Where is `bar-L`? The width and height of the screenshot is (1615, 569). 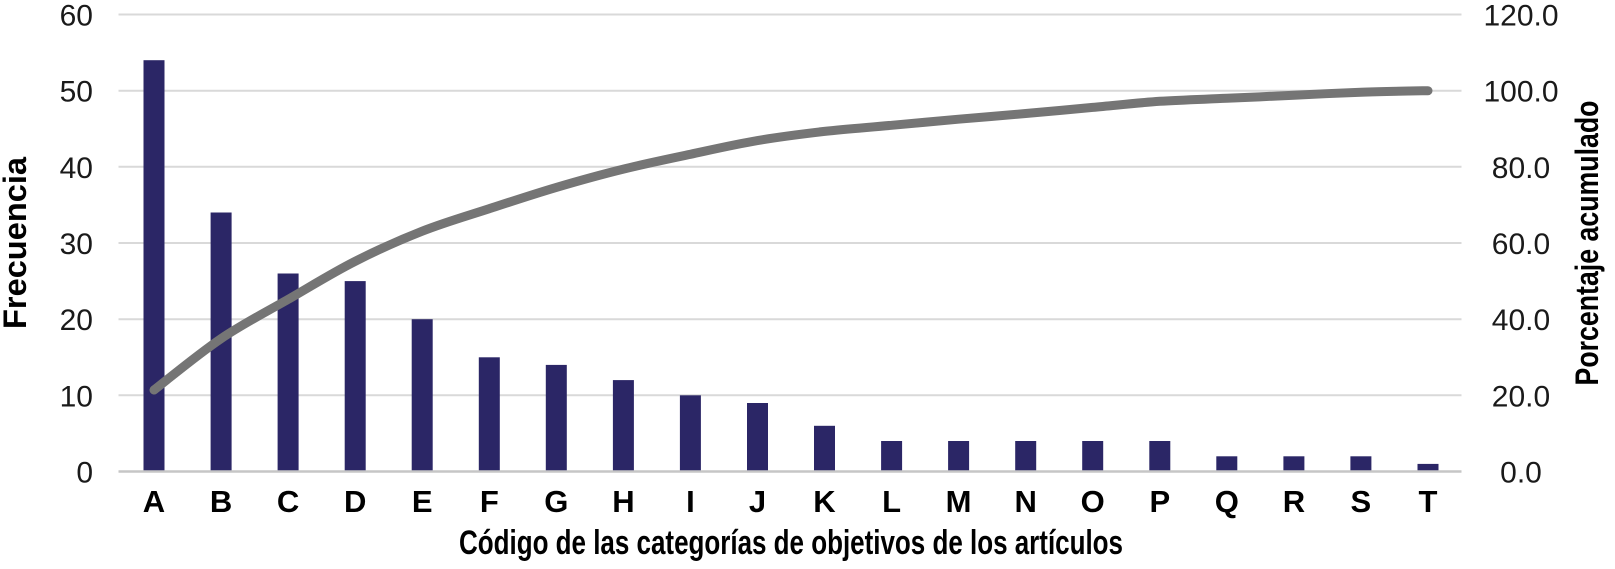
bar-L is located at coordinates (892, 456).